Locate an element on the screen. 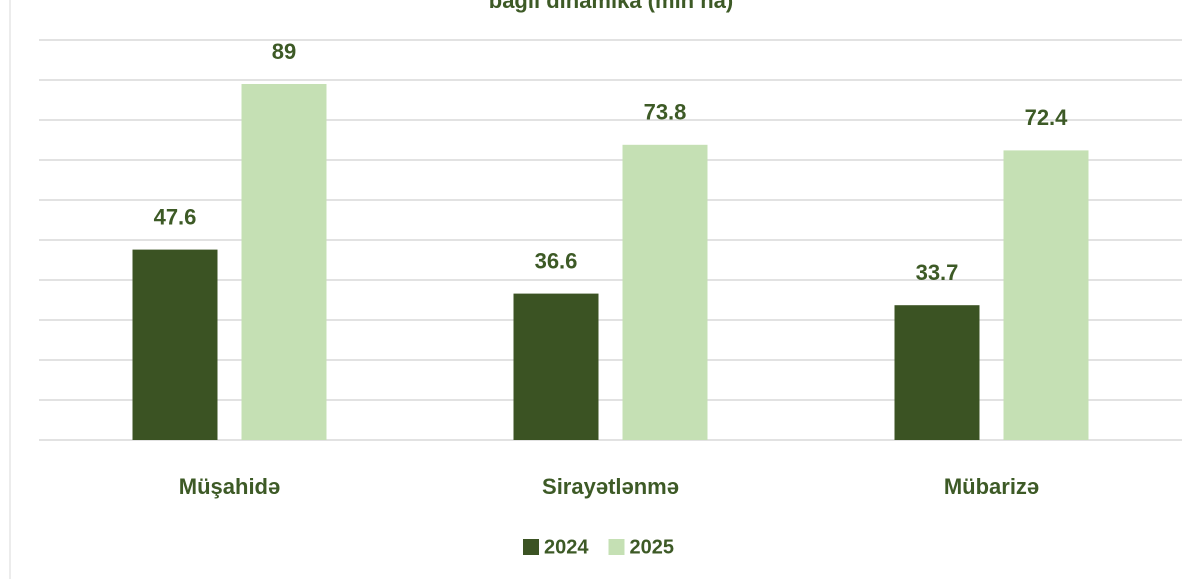 The height and width of the screenshot is (579, 1200). data-label: 89 is located at coordinates (284, 51).